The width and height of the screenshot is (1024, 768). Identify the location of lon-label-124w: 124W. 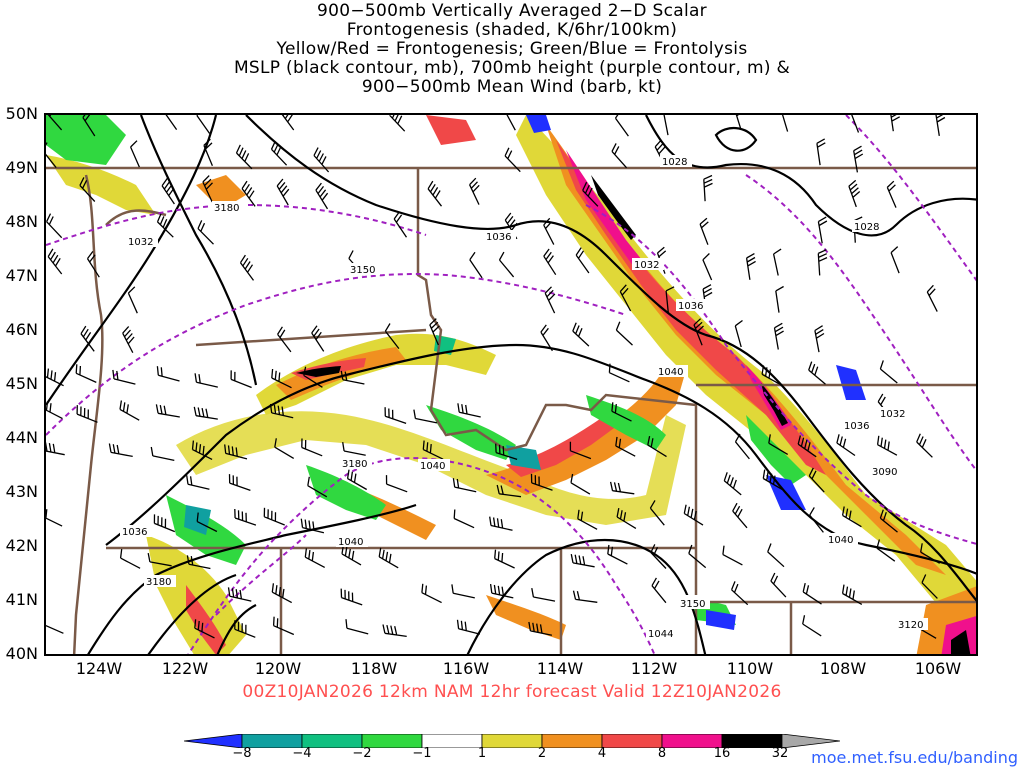
(99, 668).